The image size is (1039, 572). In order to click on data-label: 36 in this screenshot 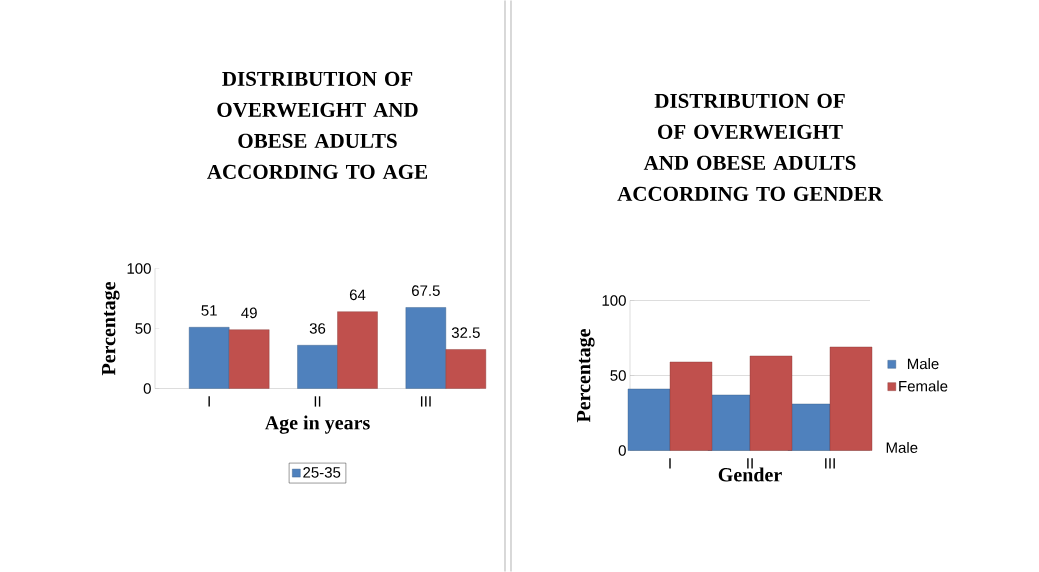, I will do `click(317, 328)`.